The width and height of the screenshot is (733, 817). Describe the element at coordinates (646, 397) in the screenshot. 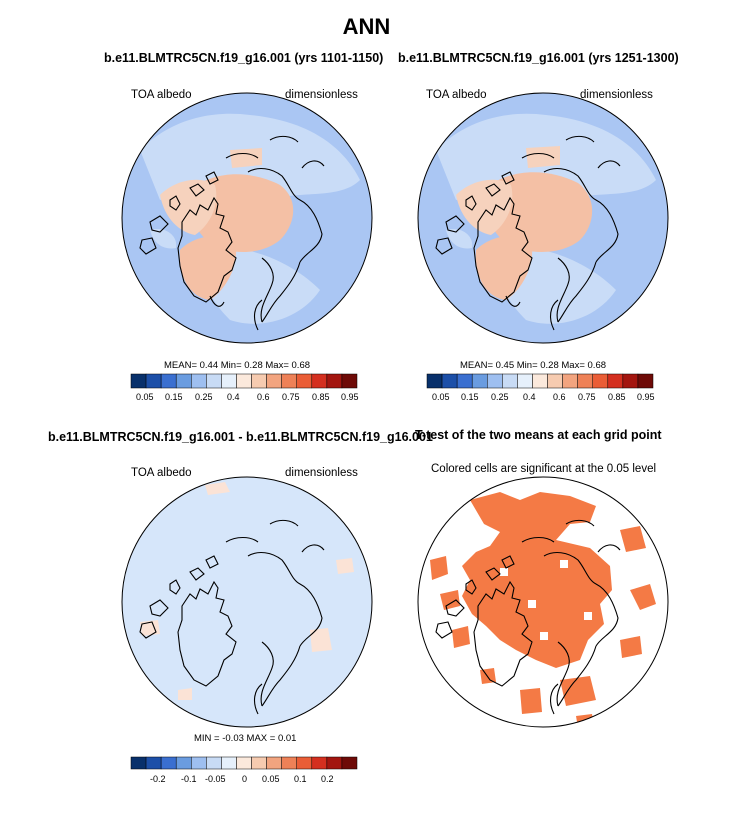

I see `cb2-tick: 0.95` at that location.